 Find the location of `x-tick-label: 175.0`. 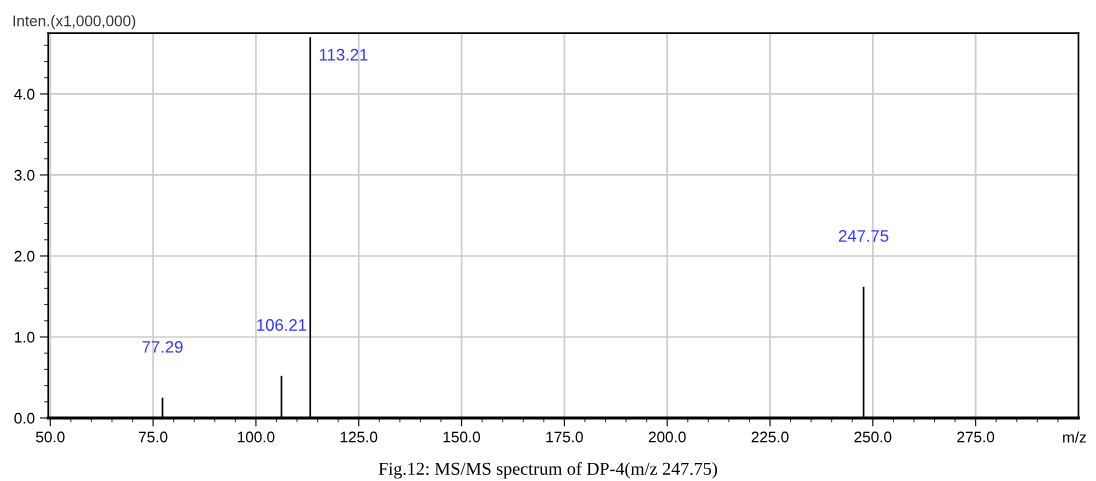

x-tick-label: 175.0 is located at coordinates (564, 437).